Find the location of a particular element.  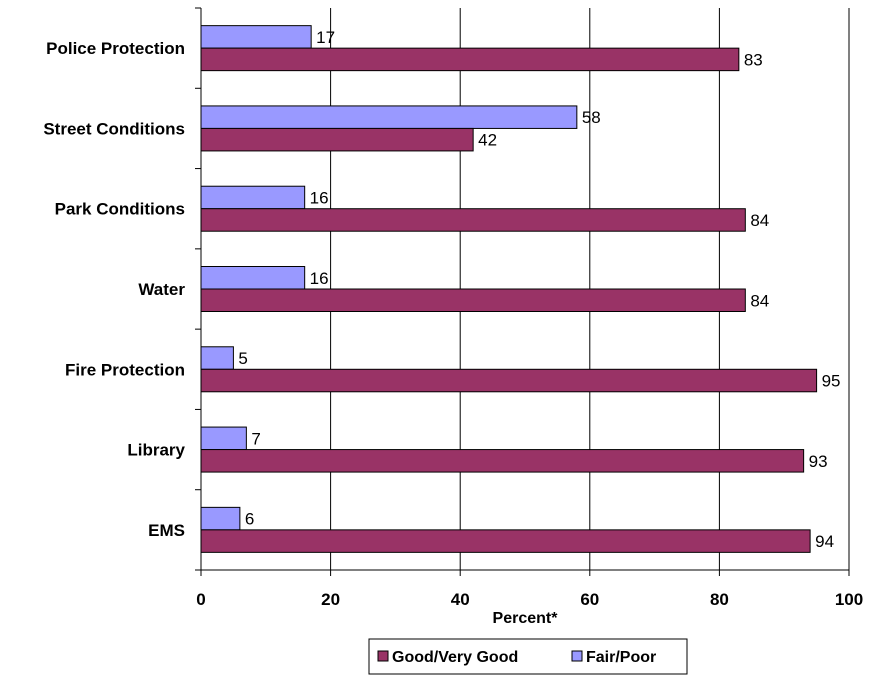

x-tick-label-60: 60 is located at coordinates (589, 599).